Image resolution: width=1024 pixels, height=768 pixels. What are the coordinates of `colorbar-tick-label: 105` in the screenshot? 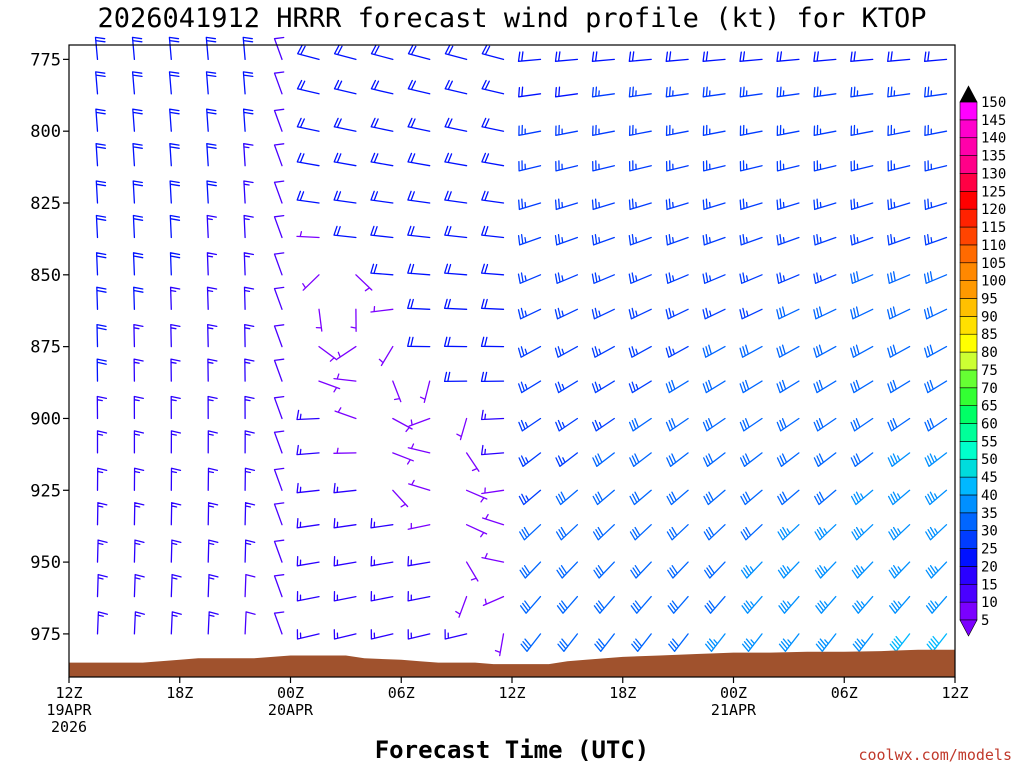 It's located at (993, 264).